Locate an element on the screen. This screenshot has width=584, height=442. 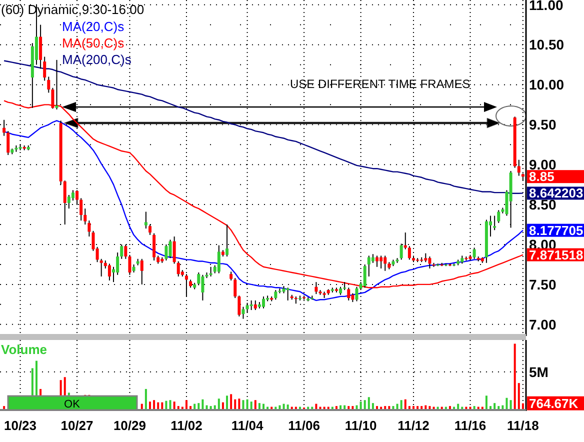
y-tick-label: 7.00 is located at coordinates (542, 324).